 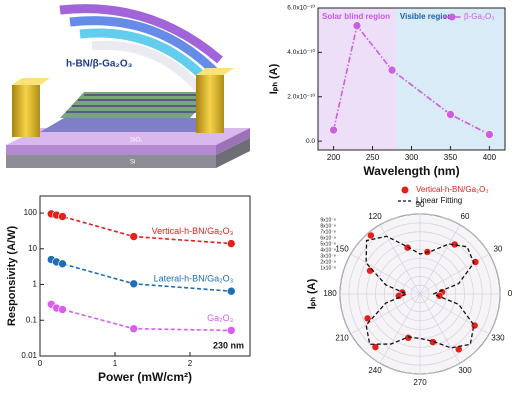 What do you see at coordinates (29, 355) in the screenshot?
I see `y-tick-label: 0.01` at bounding box center [29, 355].